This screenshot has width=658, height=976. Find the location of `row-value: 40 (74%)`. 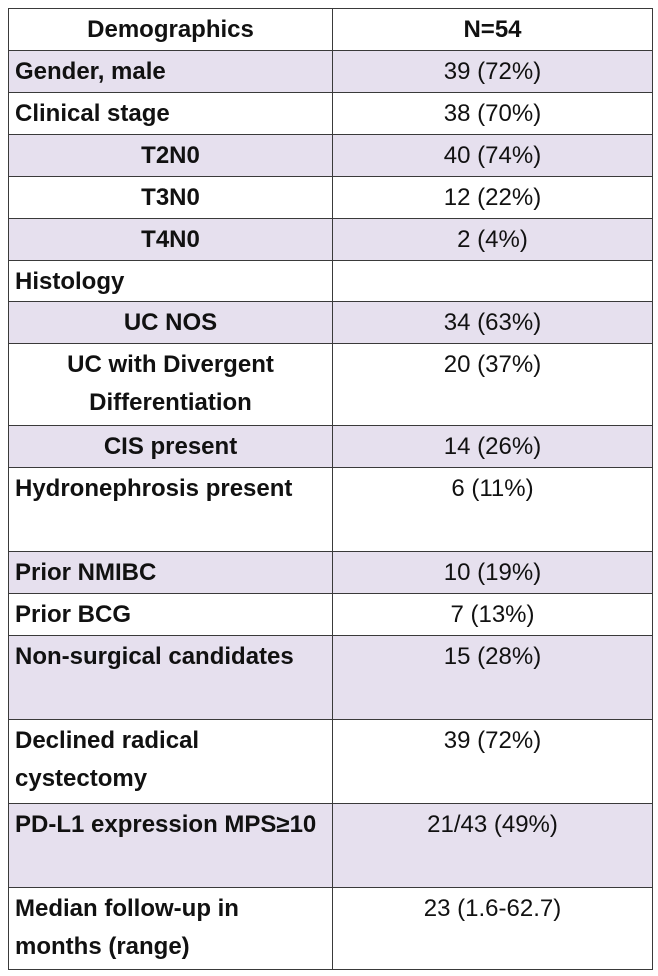

row-value: 40 (74%) is located at coordinates (492, 155).